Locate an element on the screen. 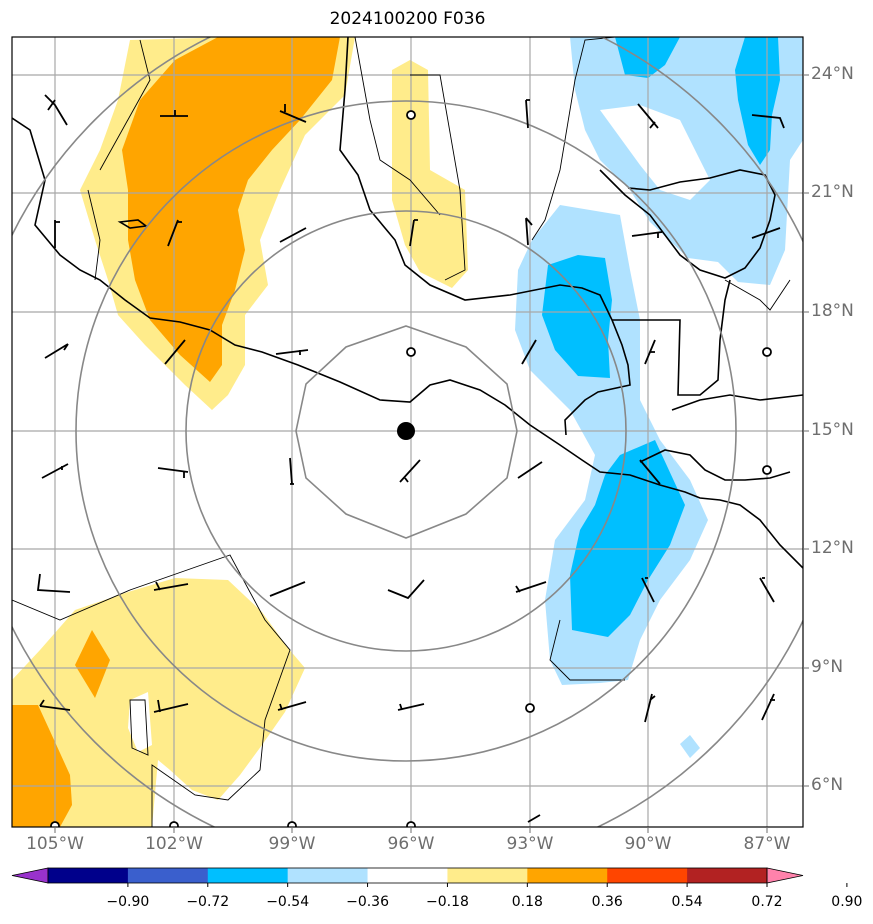  colorbar is located at coordinates (429, 877).